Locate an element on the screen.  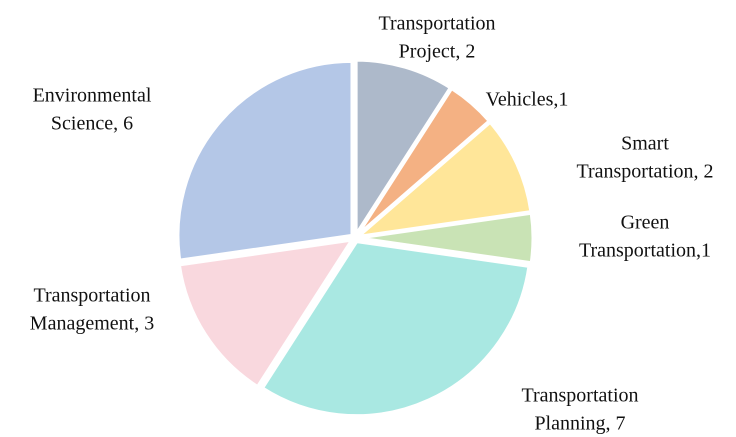
slice-label: Smart is located at coordinates (645, 144).